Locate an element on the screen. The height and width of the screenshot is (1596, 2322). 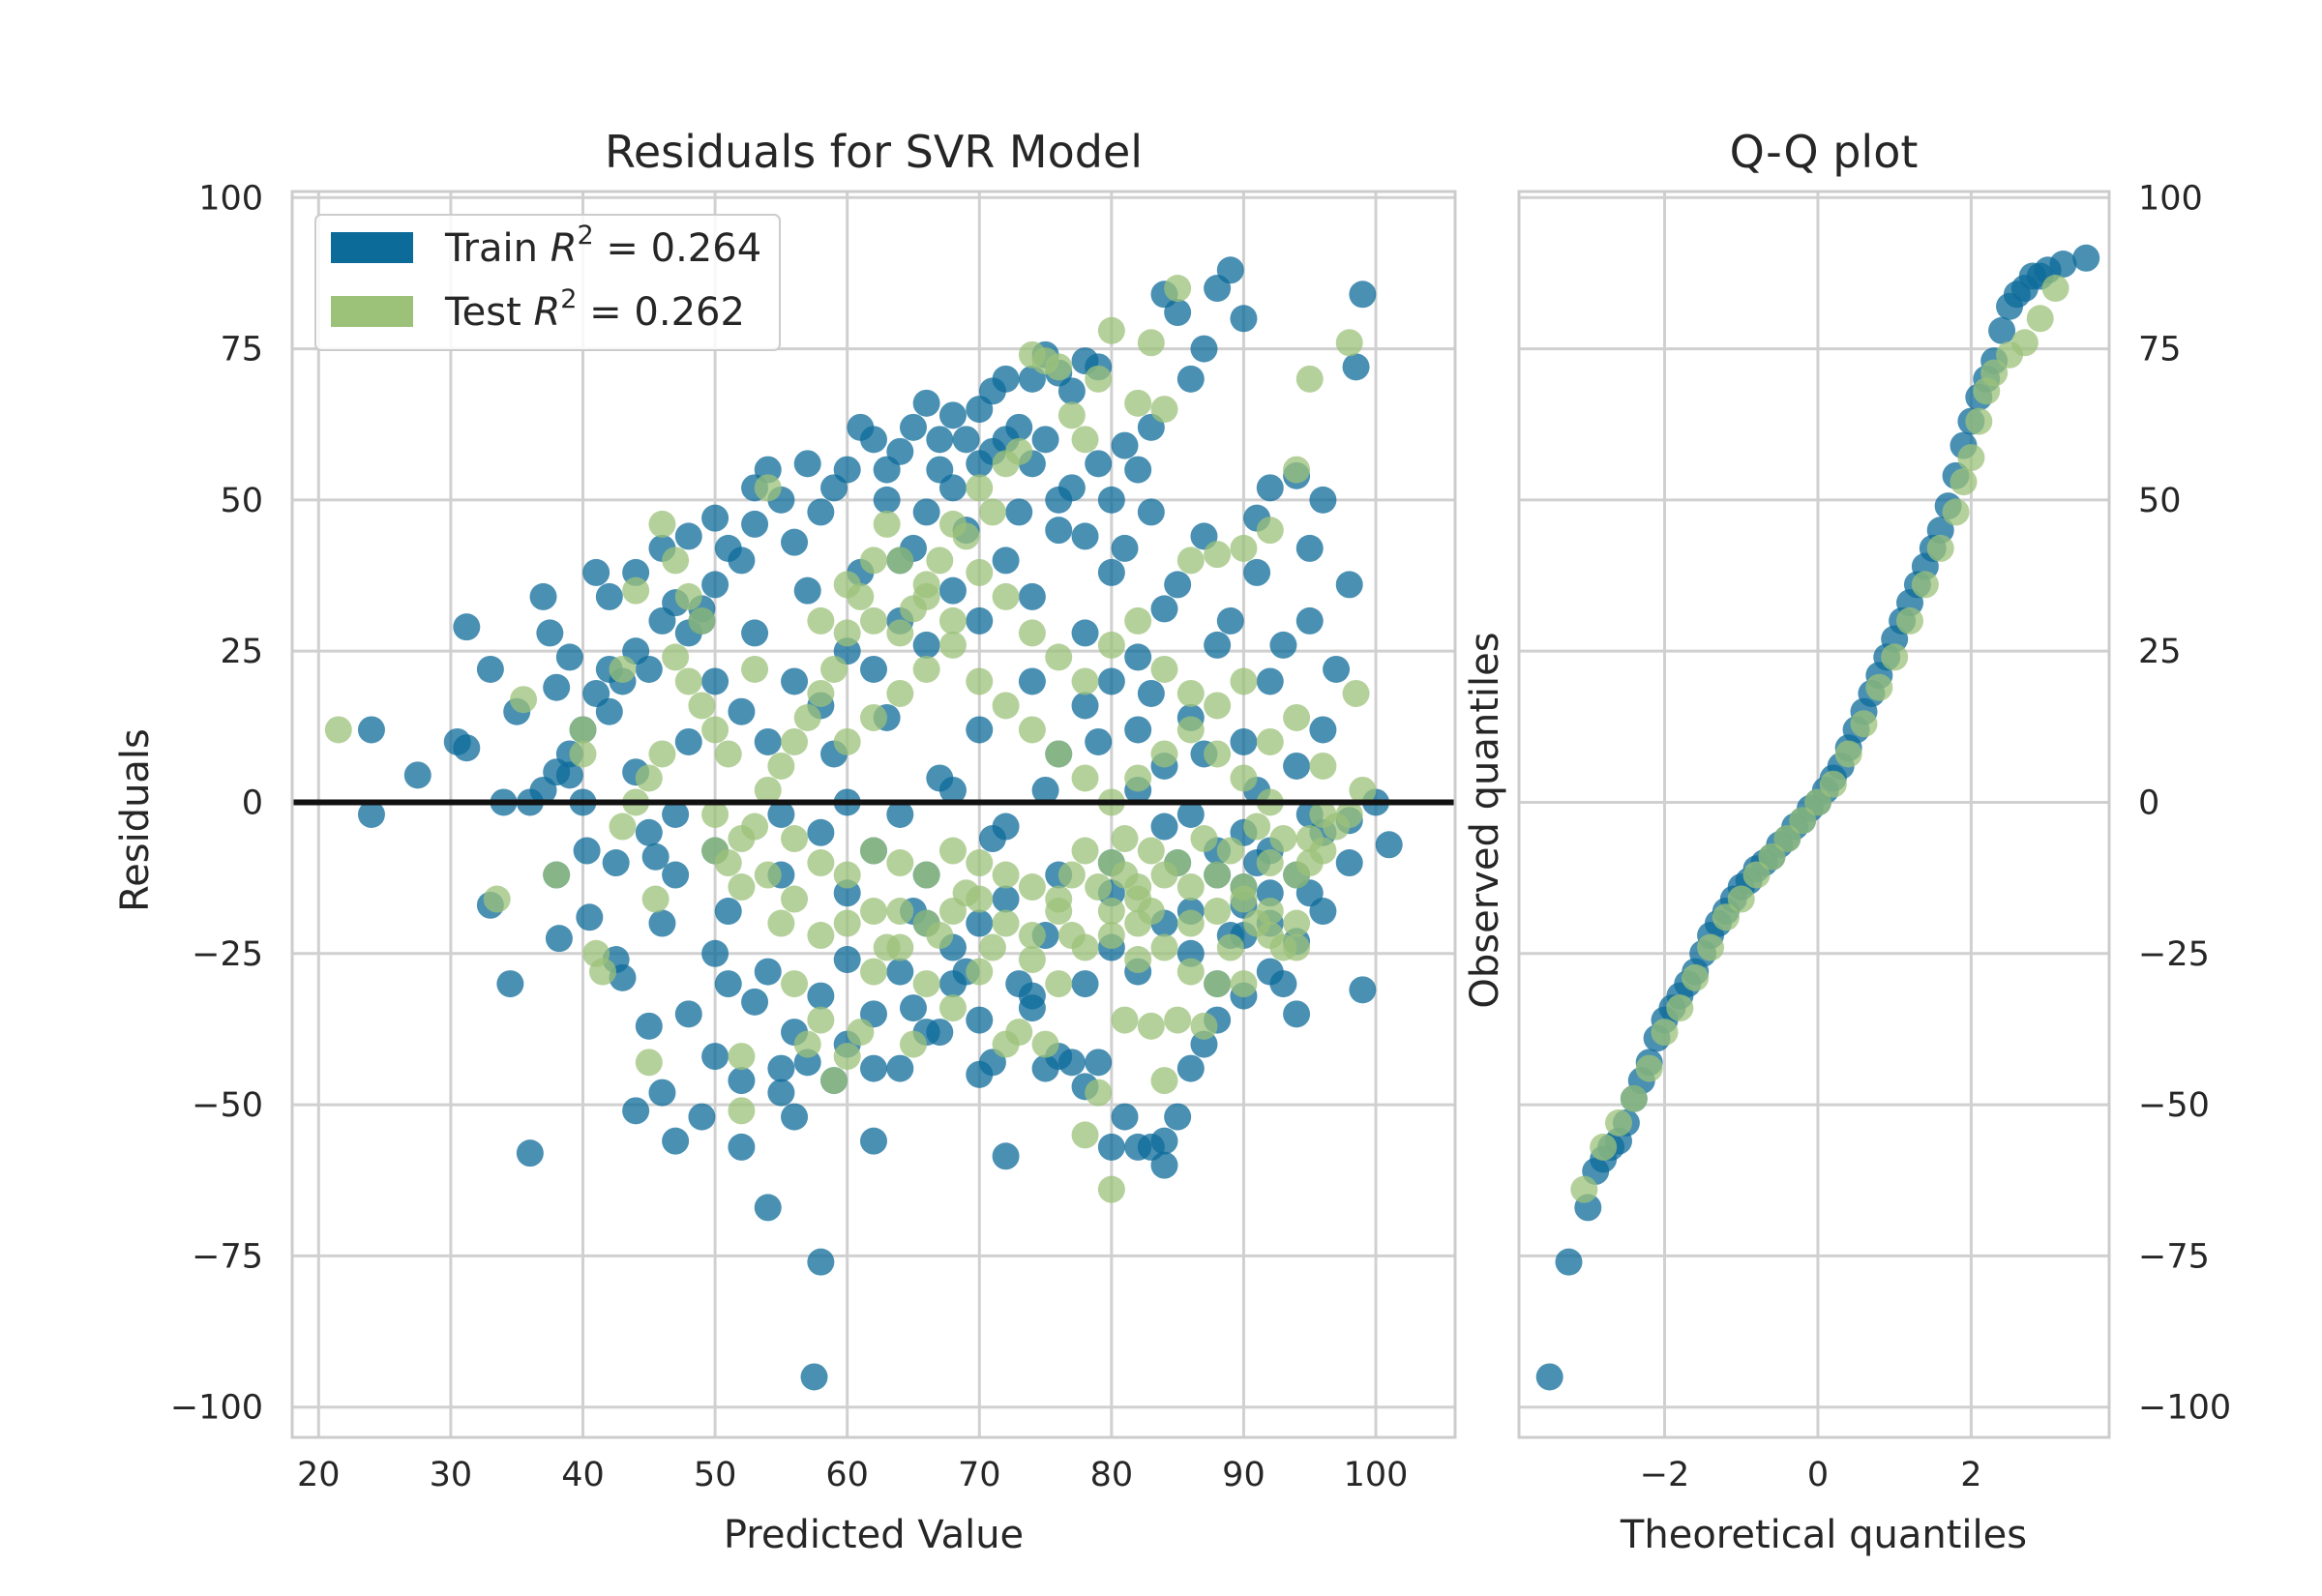
qq-train-point is located at coordinates (2086, 258).